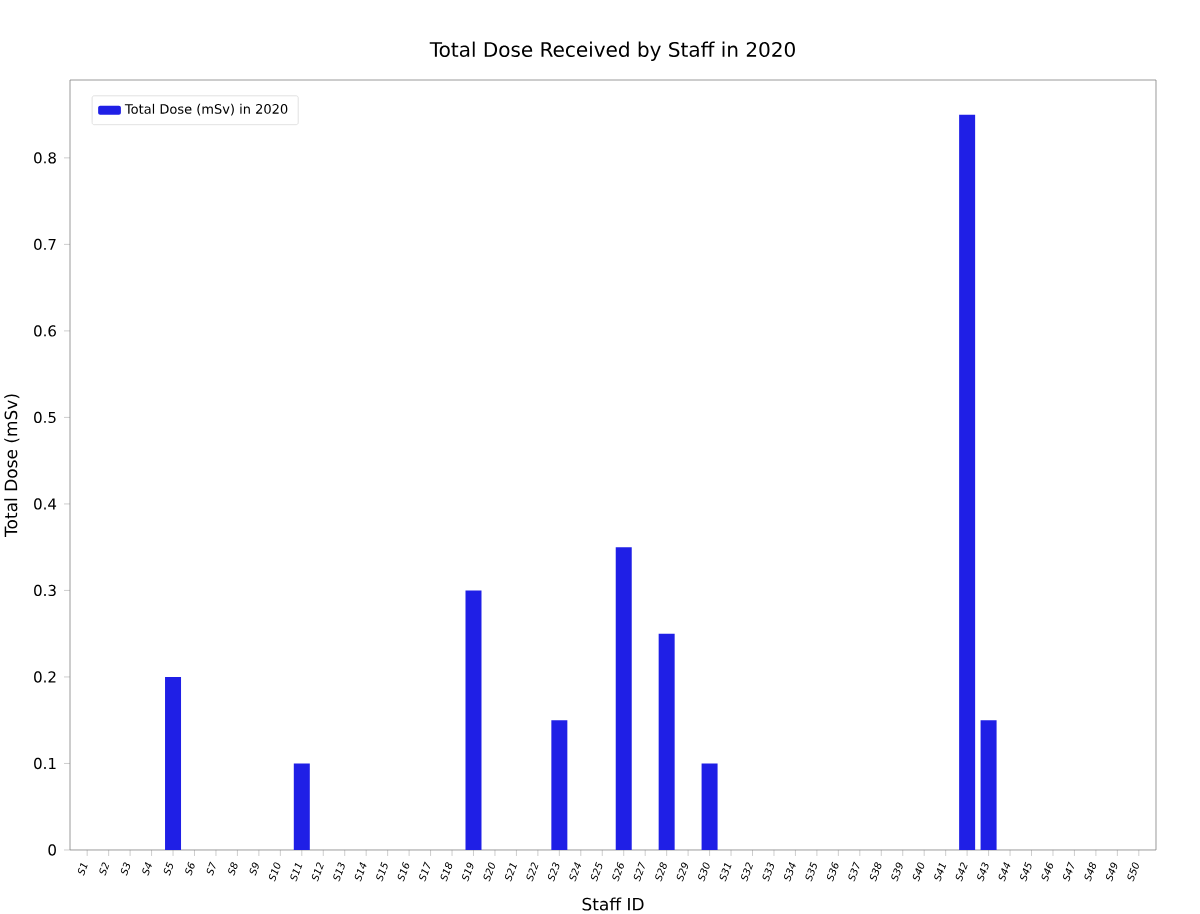  What do you see at coordinates (613, 904) in the screenshot?
I see `x-axis-title: Staff ID` at bounding box center [613, 904].